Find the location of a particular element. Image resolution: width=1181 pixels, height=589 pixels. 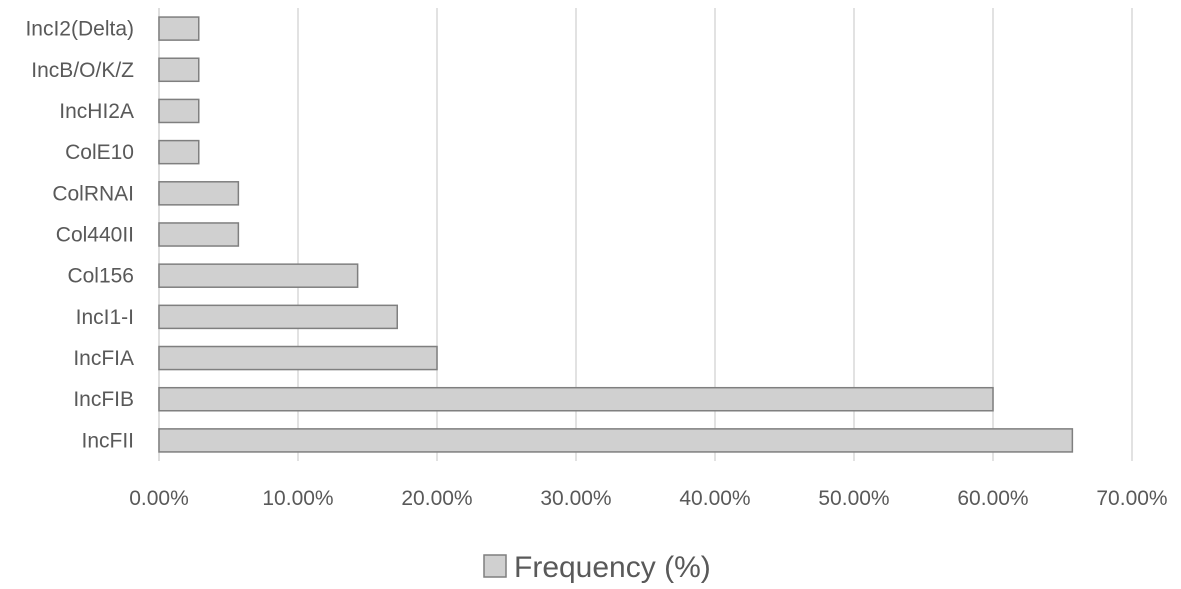

category-label: IncHI2A is located at coordinates (96, 111).